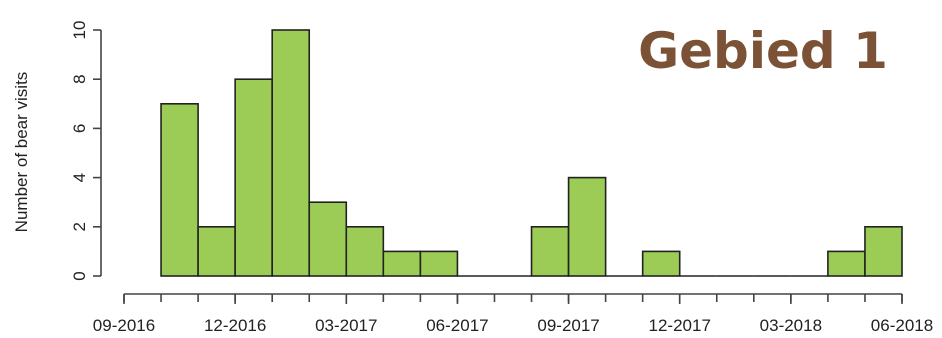 Image resolution: width=942 pixels, height=338 pixels. What do you see at coordinates (235, 325) in the screenshot?
I see `x-tick-label-12-2016: 12-2016` at bounding box center [235, 325].